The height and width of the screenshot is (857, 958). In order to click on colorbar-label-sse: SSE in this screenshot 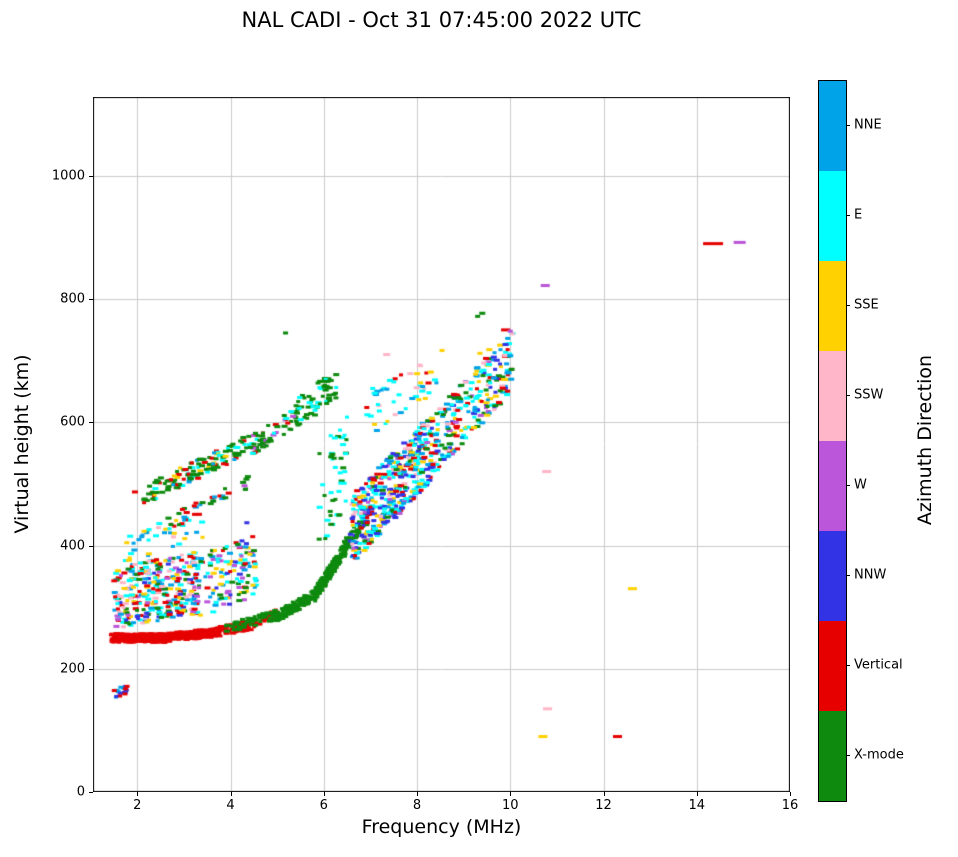, I will do `click(866, 305)`.